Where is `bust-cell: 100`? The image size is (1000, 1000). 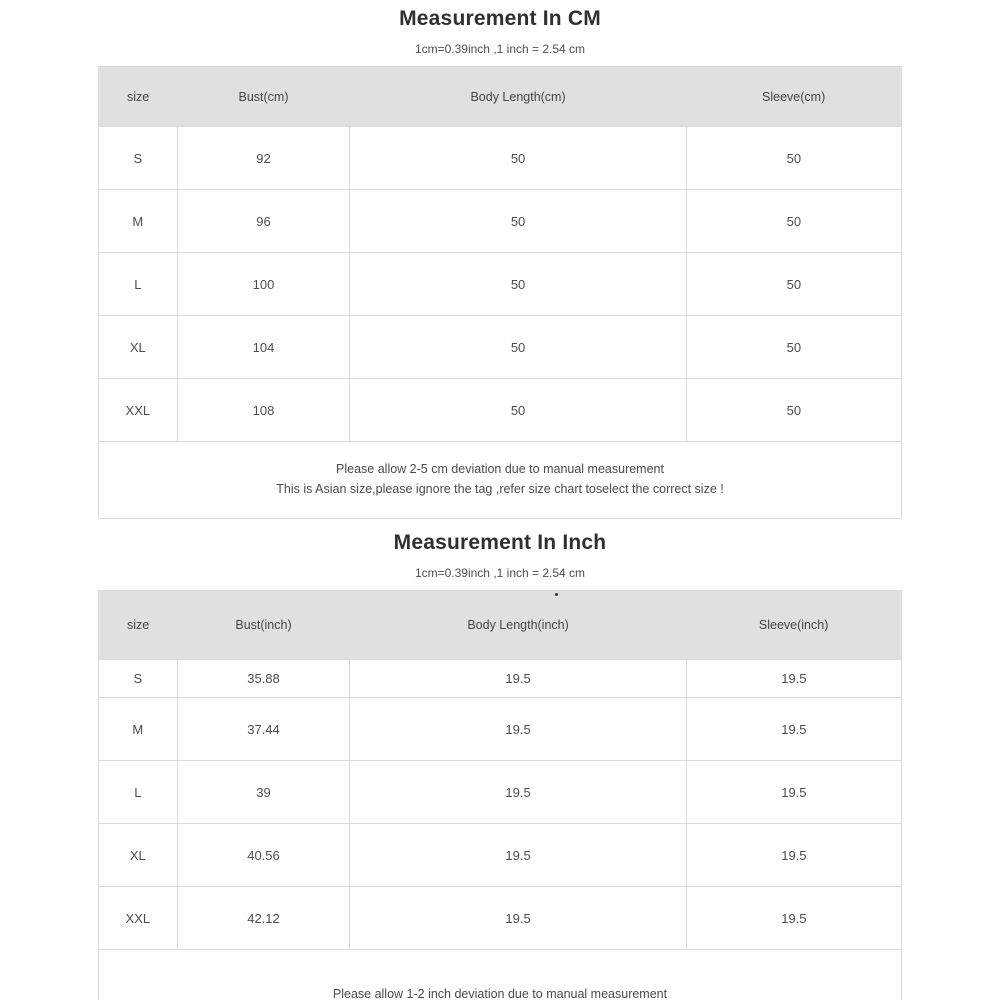
bust-cell: 100 is located at coordinates (263, 284).